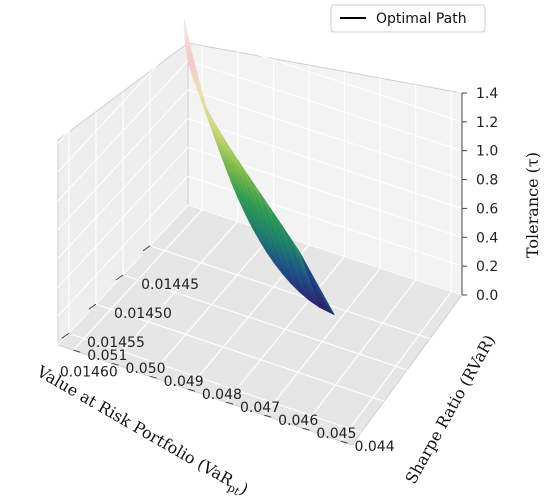  Describe the element at coordinates (222, 395) in the screenshot. I see `y-tick-label: 0.048` at that location.